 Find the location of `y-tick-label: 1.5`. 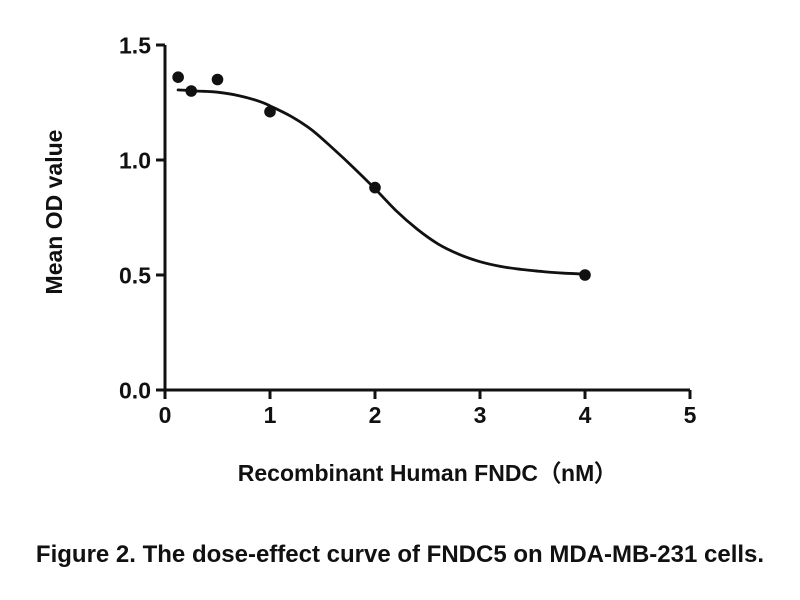

y-tick-label: 1.5 is located at coordinates (135, 45).